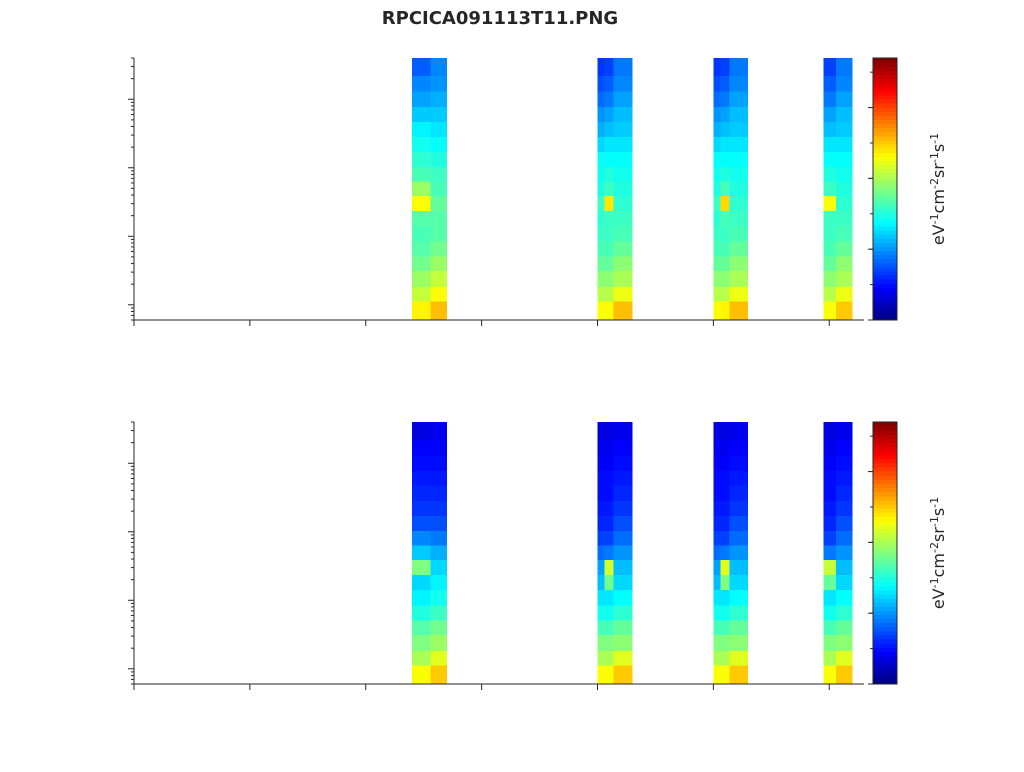  Describe the element at coordinates (938, 565) in the screenshot. I see `unit-base: cm` at that location.